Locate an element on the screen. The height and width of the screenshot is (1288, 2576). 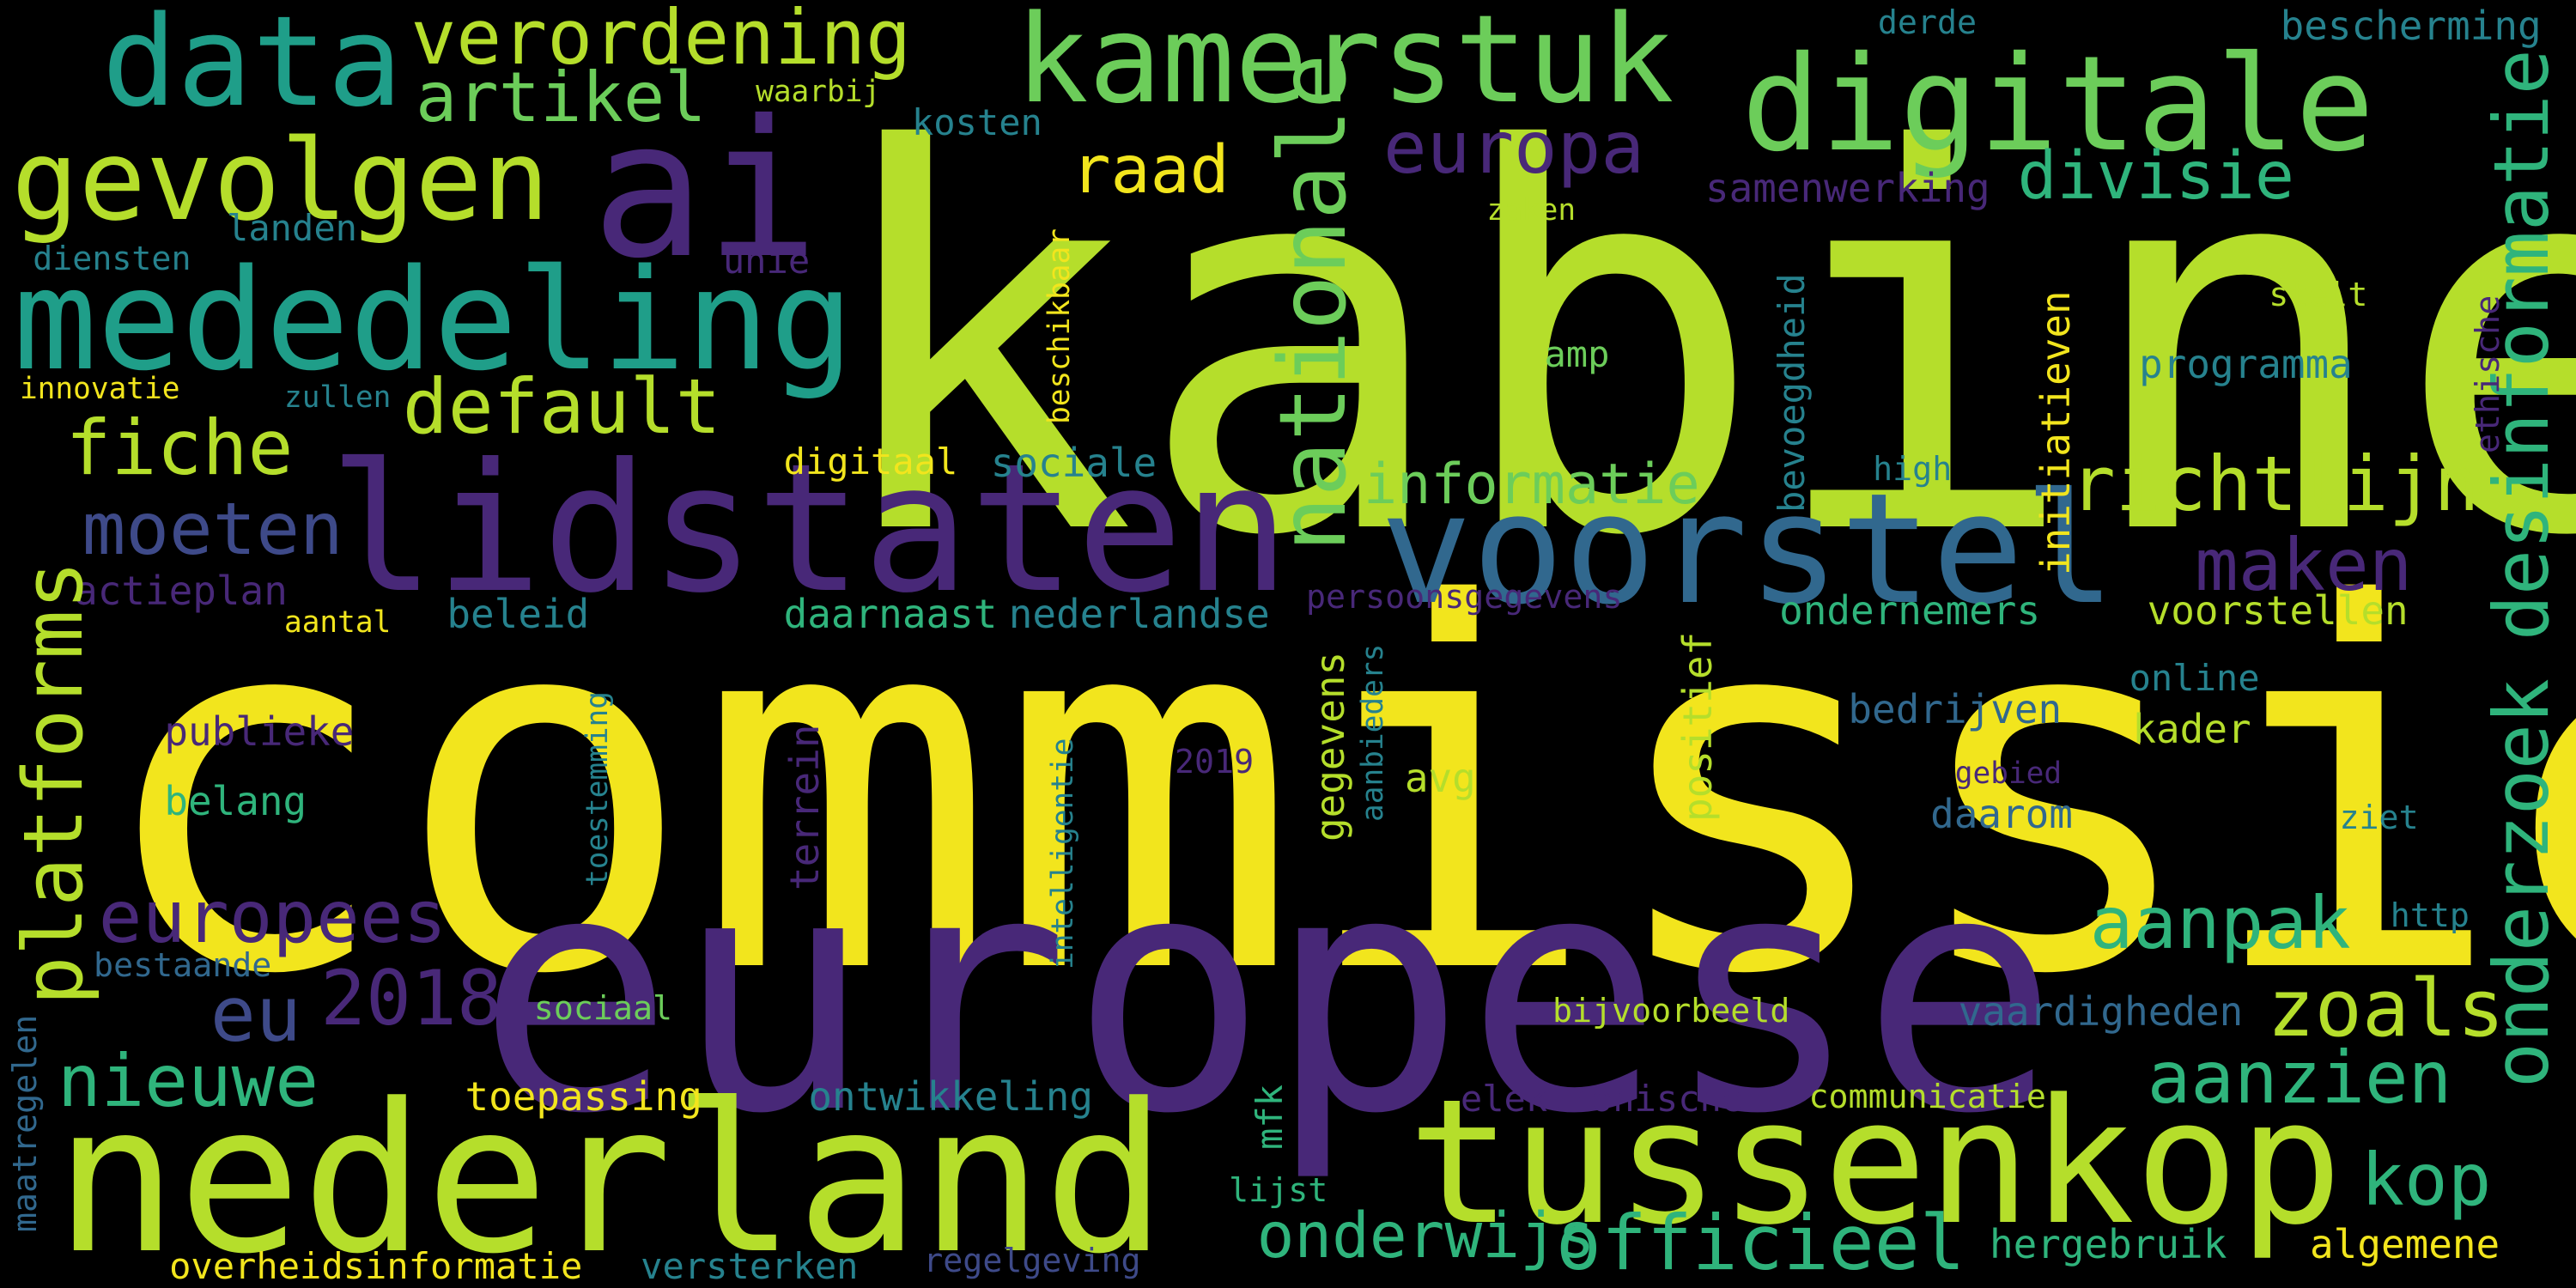
word-voorstellen: voorstellen is located at coordinates (2278, 610).